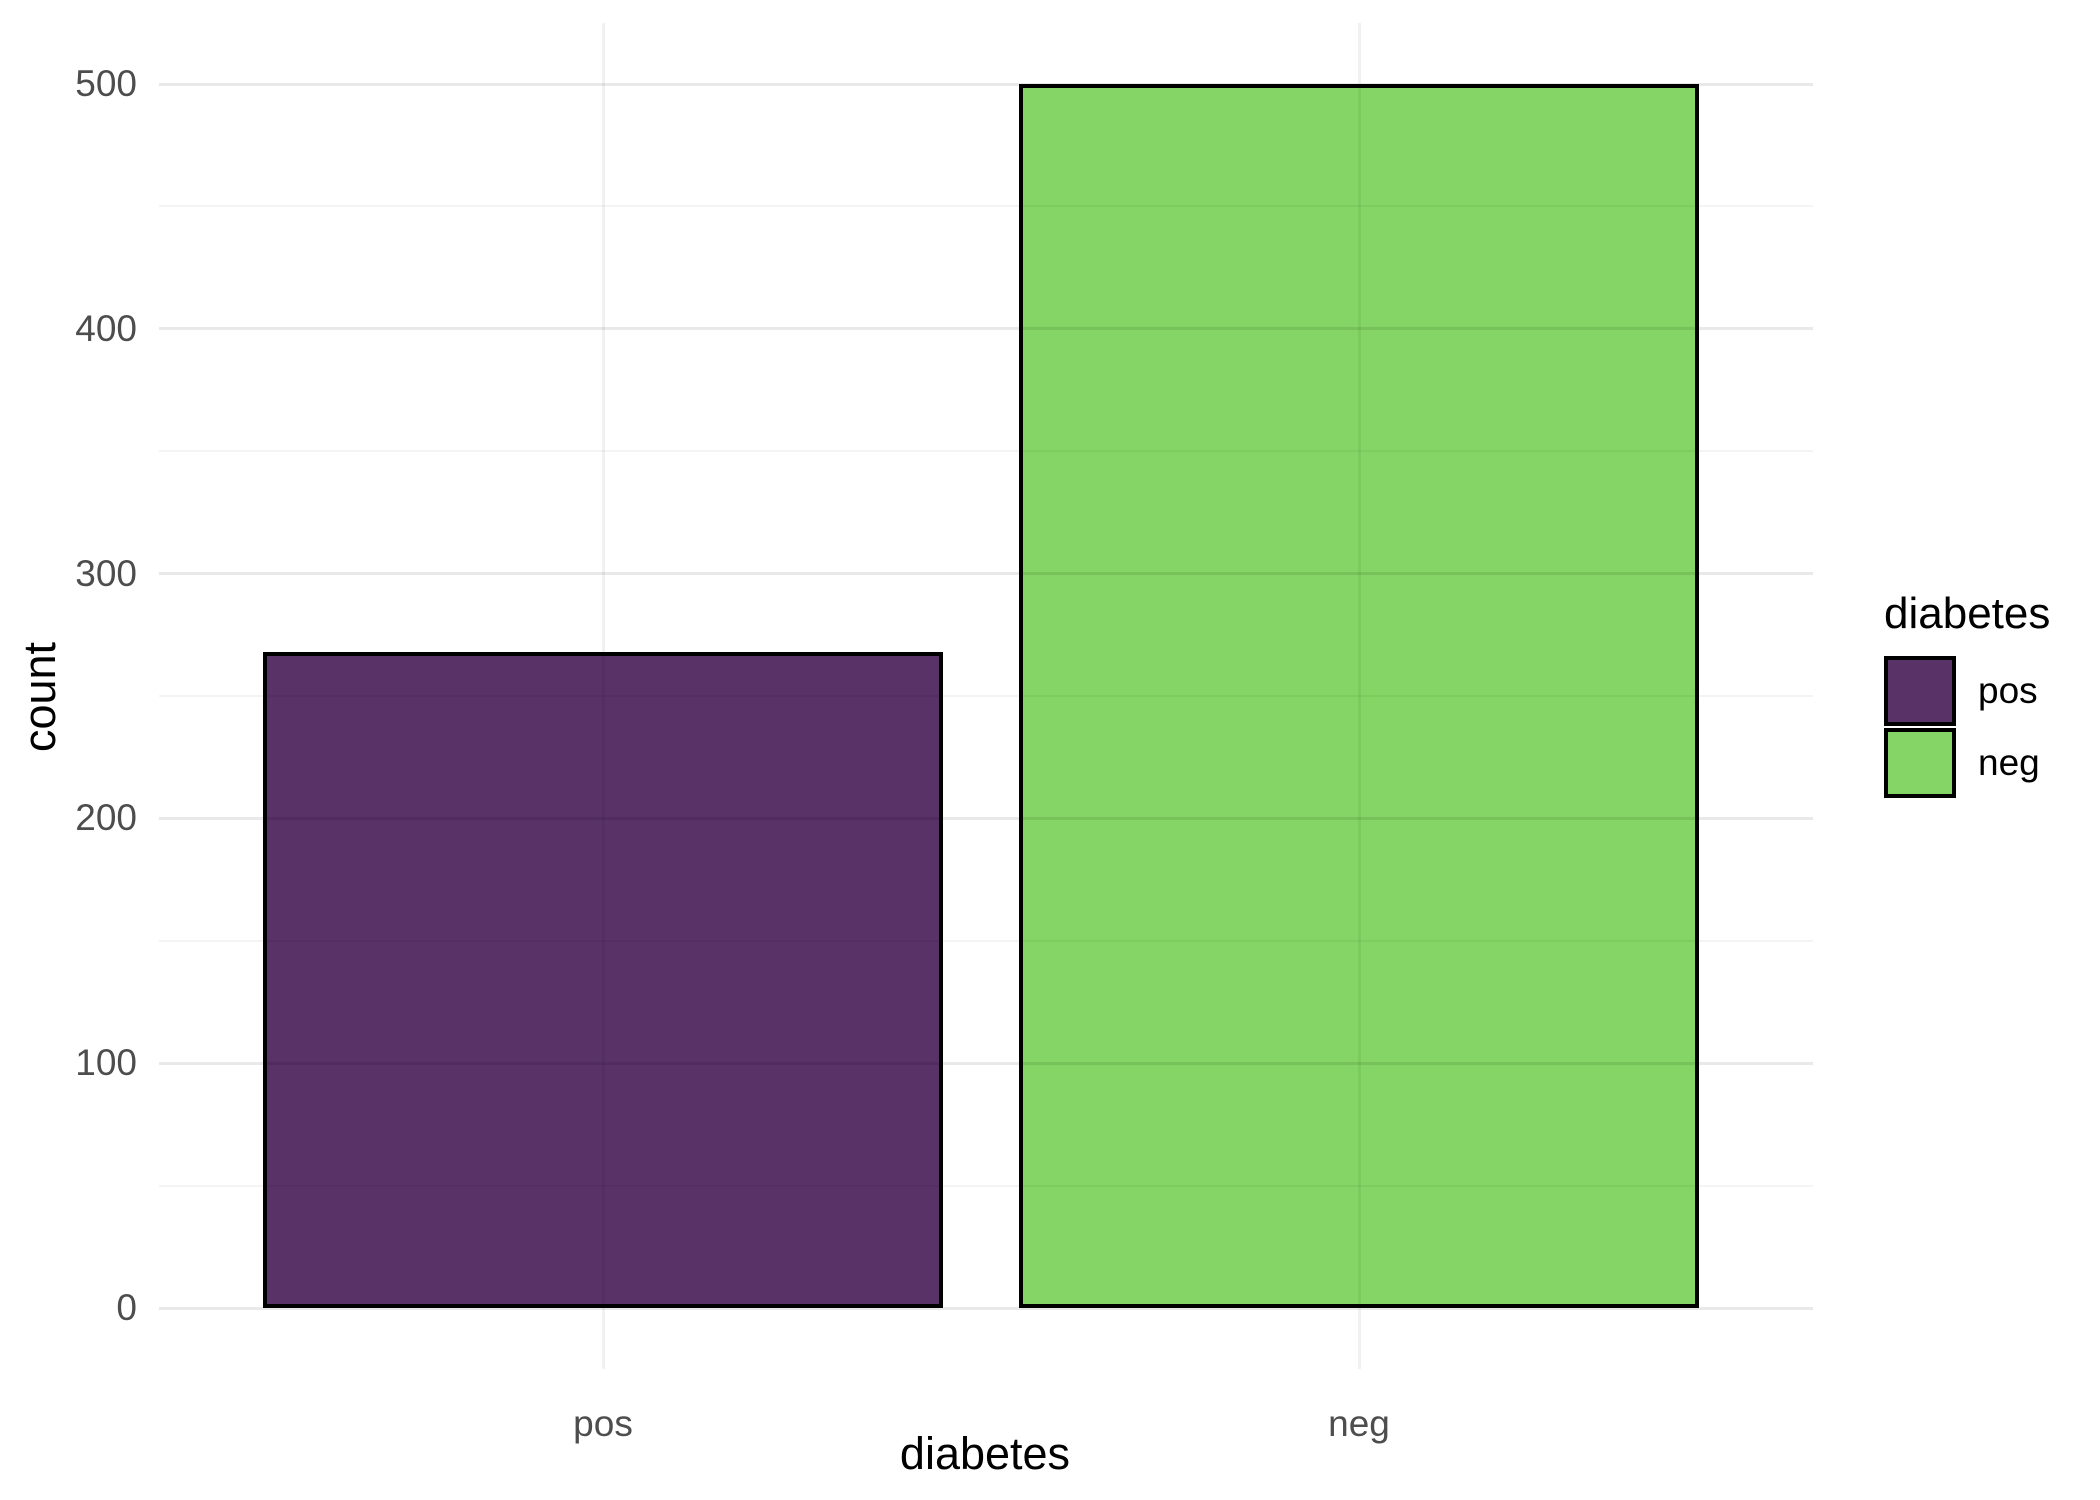 Image resolution: width=2100 pixels, height=1500 pixels. Describe the element at coordinates (985, 1453) in the screenshot. I see `x-axis-title: diabetes` at that location.